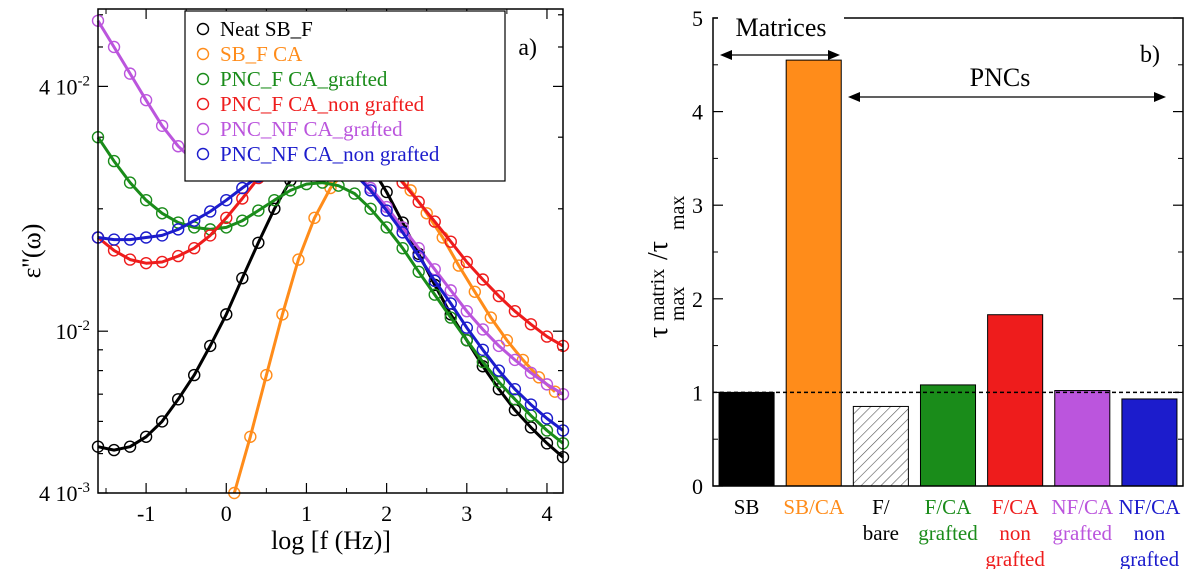 This screenshot has height=569, width=1193. What do you see at coordinates (949, 507) in the screenshot?
I see `category-label: F/CA` at bounding box center [949, 507].